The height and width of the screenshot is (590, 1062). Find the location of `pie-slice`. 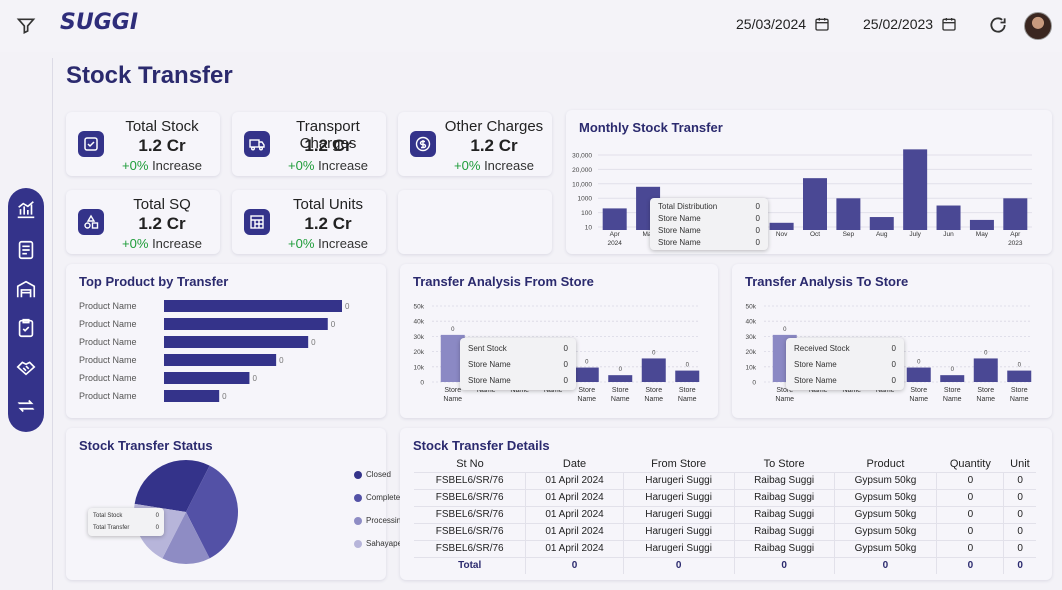

pie-slice is located at coordinates (212, 512).